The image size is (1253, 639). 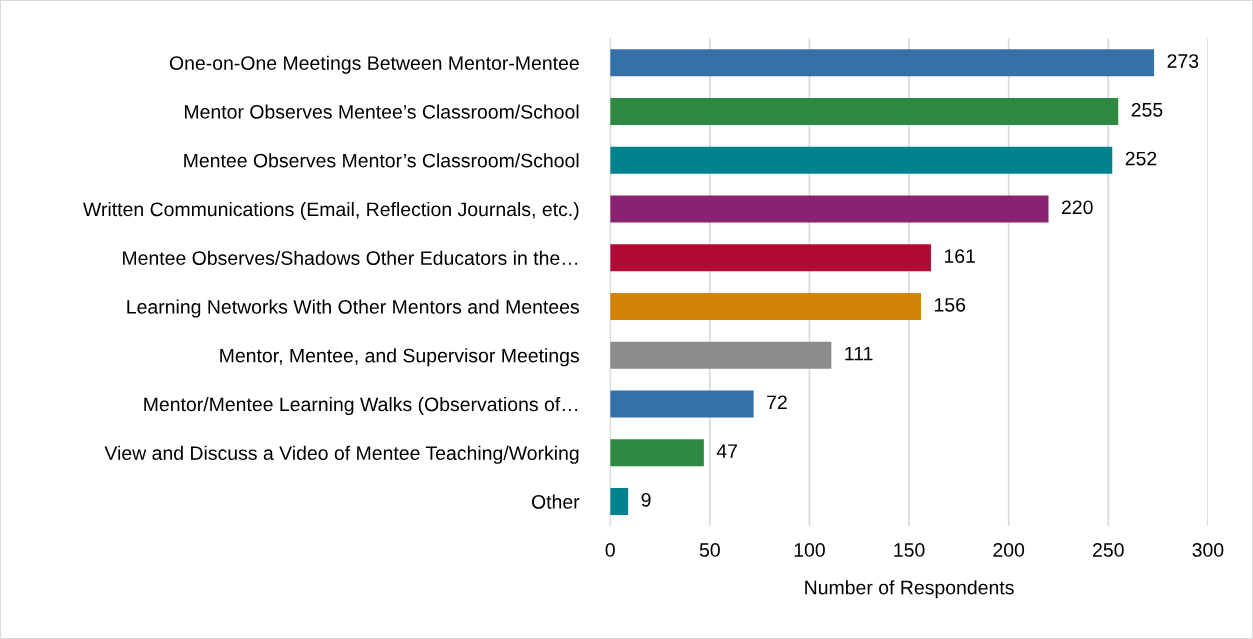 I want to click on data-label: 47, so click(x=726, y=451).